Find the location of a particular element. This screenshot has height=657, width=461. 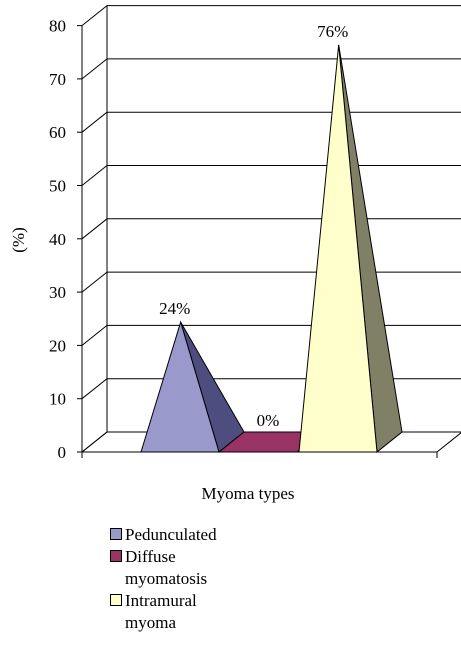

y-tick-label: 20 is located at coordinates (57, 345).